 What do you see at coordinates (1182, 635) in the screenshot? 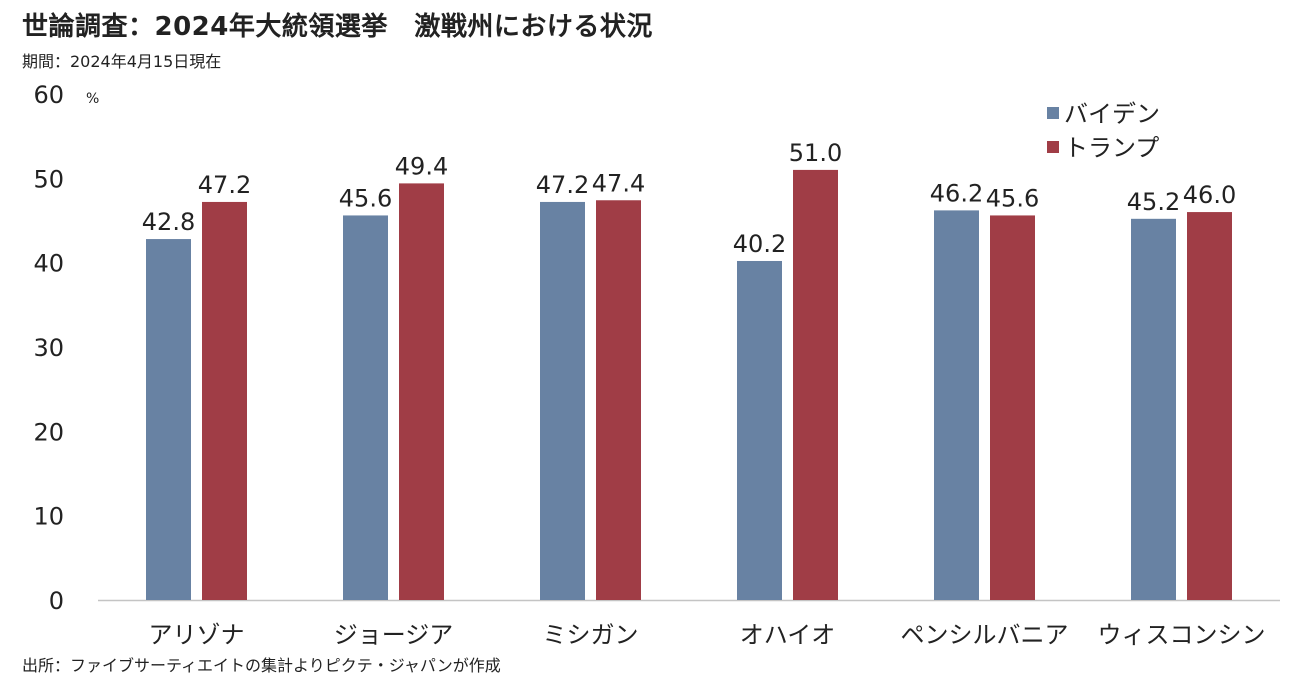
I see `x-tick-label: ウィスコンシン` at bounding box center [1182, 635].